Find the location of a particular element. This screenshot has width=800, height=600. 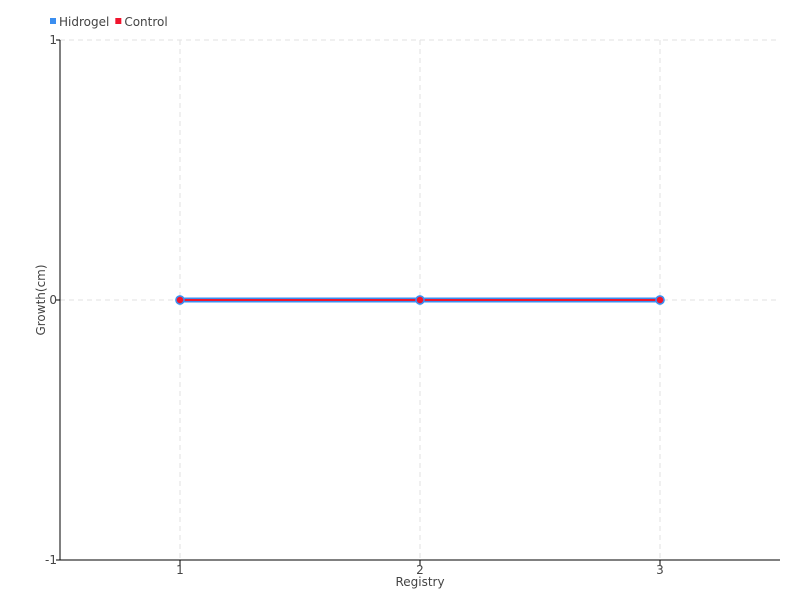

x-tick-label: 2 is located at coordinates (420, 570).